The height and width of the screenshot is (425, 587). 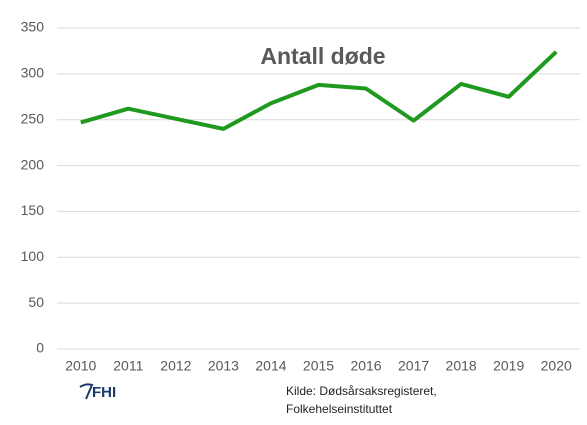 What do you see at coordinates (322, 56) in the screenshot?
I see `chart-title: Antall døde` at bounding box center [322, 56].